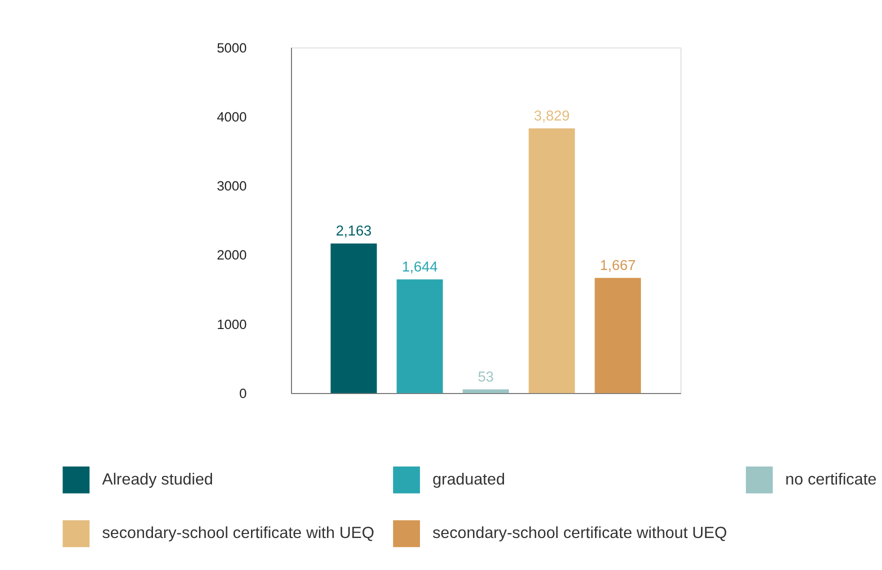 The width and height of the screenshot is (882, 570). Describe the element at coordinates (354, 232) in the screenshot. I see `data-label: 2,163` at that location.